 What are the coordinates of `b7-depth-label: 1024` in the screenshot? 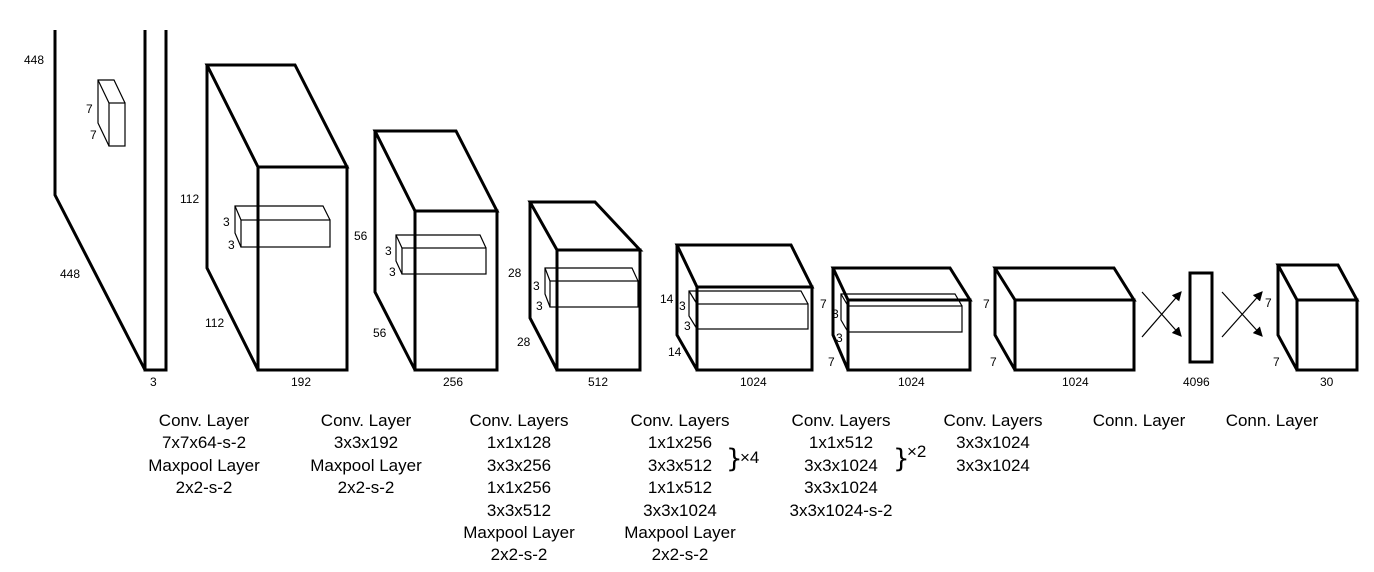 It's located at (1075, 382).